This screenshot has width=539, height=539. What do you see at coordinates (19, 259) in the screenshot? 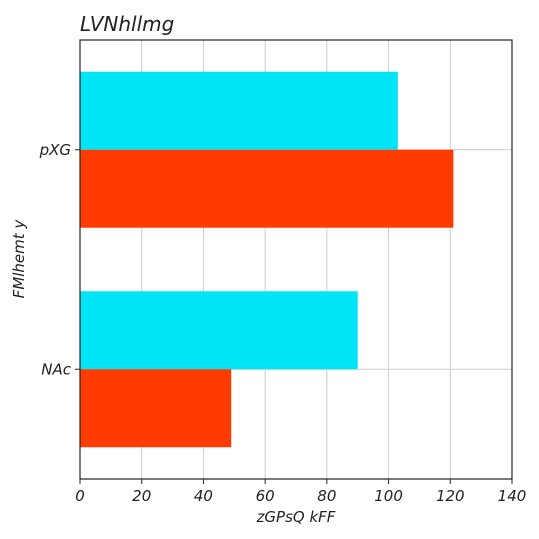
I see `y-axis-label: FMlhemt y` at bounding box center [19, 259].